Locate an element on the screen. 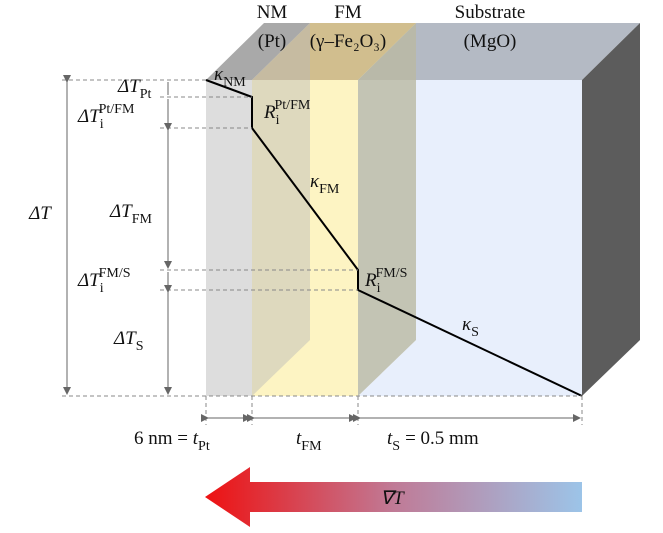 The image size is (663, 533). fm-side is located at coordinates (387, 209).